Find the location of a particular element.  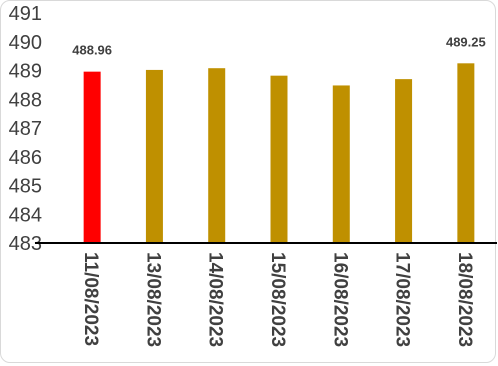

y-axis-ticks: 483 484 485 486 487 488 489 490 491 is located at coordinates (25, 129).